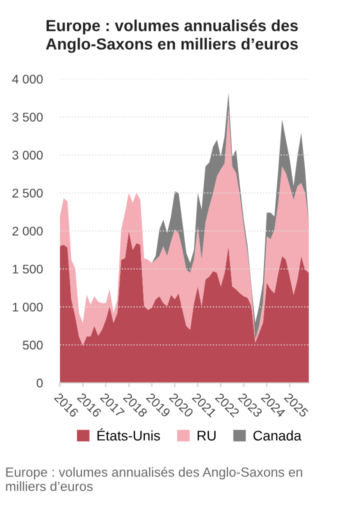  I want to click on legend-label: États-Unis, so click(129, 434).